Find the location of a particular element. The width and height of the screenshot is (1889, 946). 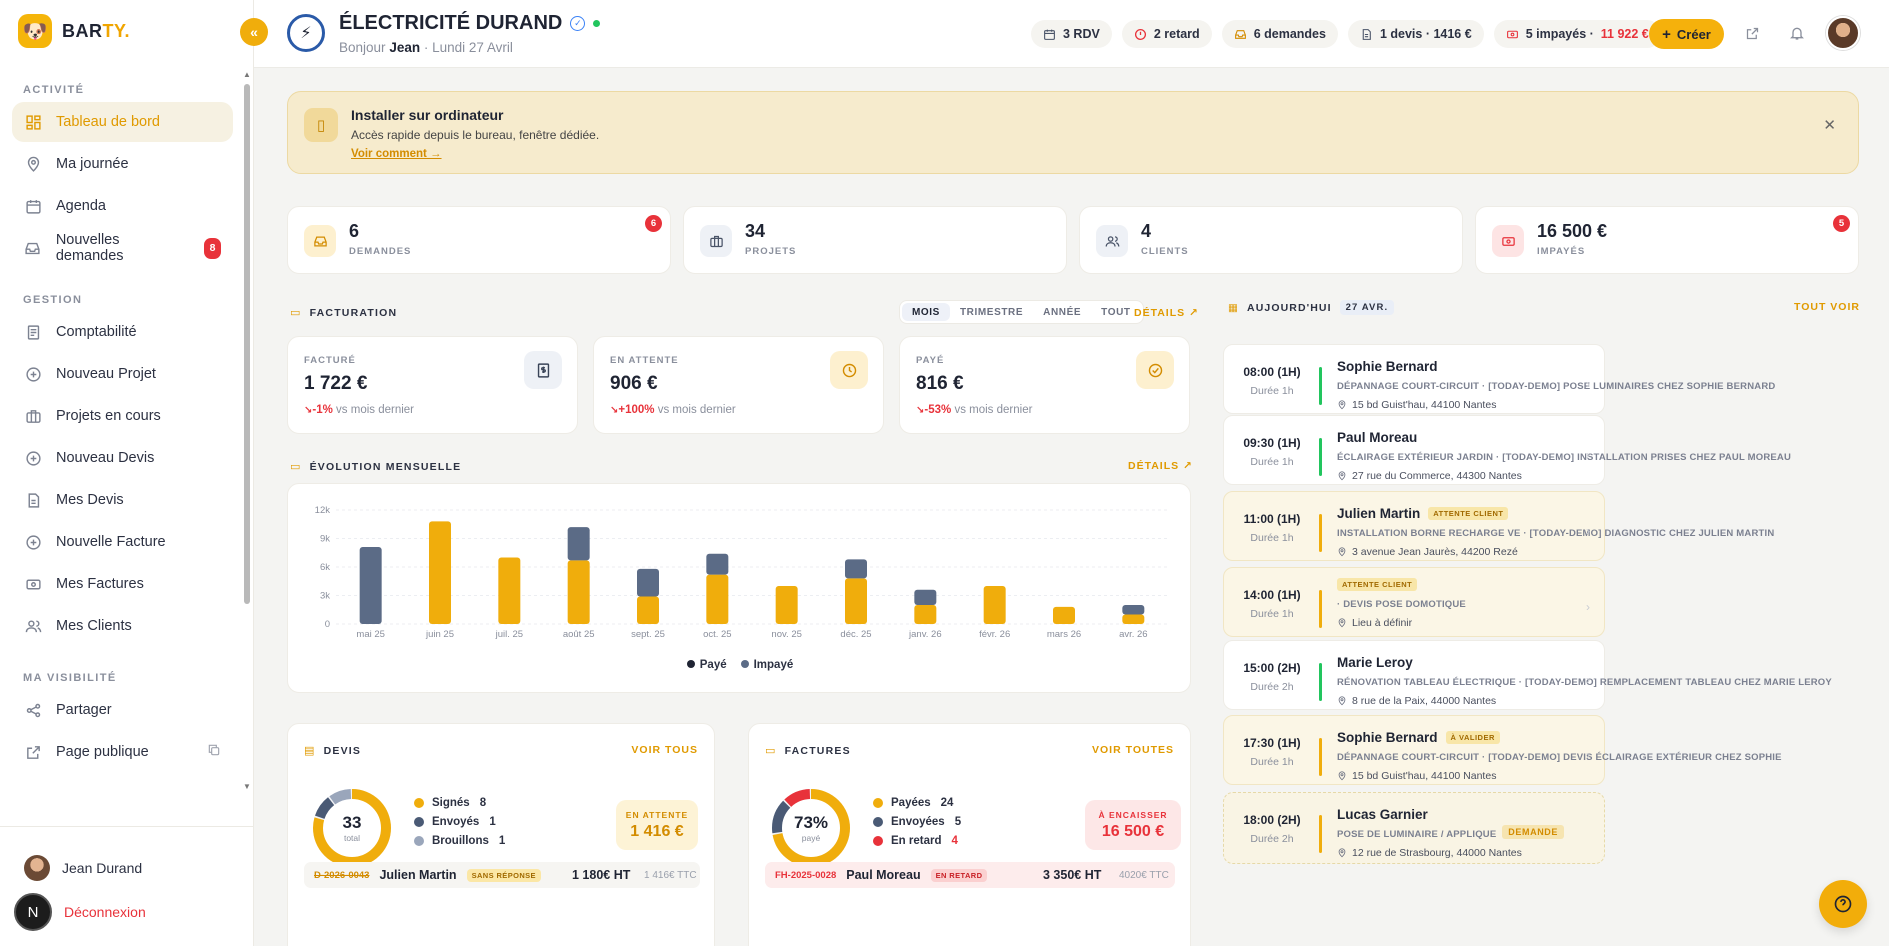

bell-icon is located at coordinates (1797, 33).